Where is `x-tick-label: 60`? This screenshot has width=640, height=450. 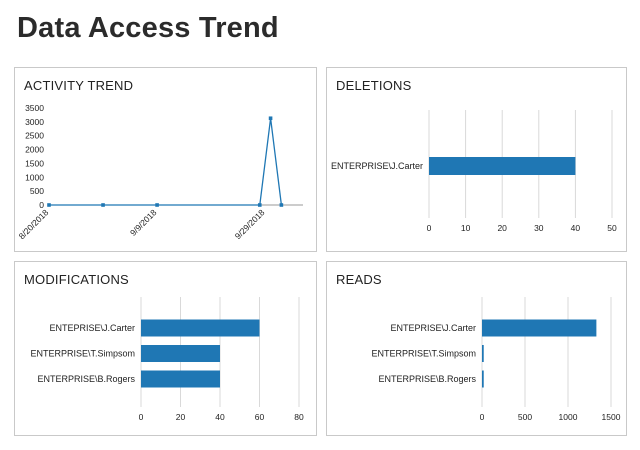 x-tick-label: 60 is located at coordinates (260, 417).